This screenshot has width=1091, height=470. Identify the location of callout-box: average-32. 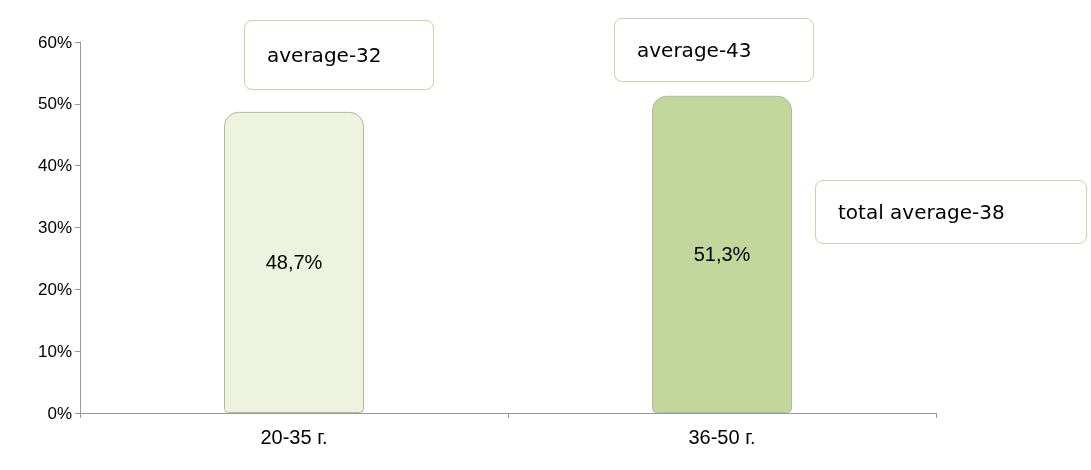
(339, 55).